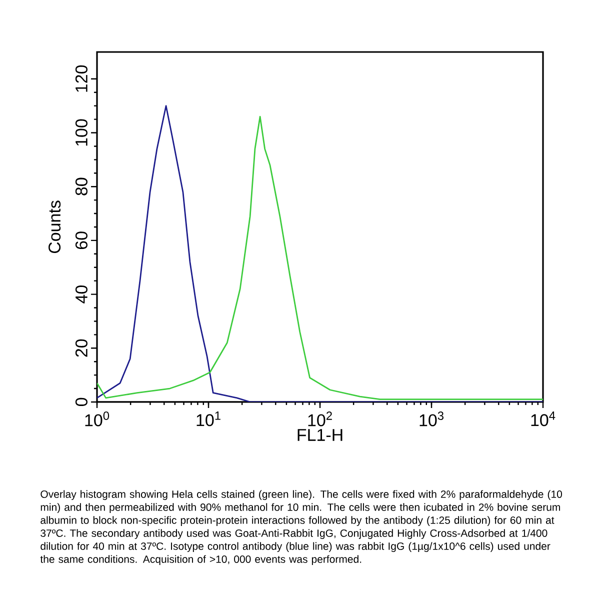 This screenshot has height=596, width=600. Describe the element at coordinates (320, 435) in the screenshot. I see `x-axis-title: FL1-H` at that location.